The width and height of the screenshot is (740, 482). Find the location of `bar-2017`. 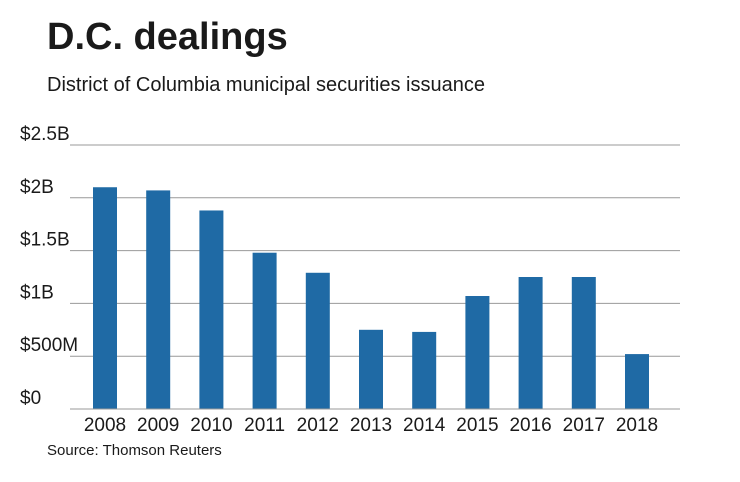

bar-2017 is located at coordinates (583, 343).